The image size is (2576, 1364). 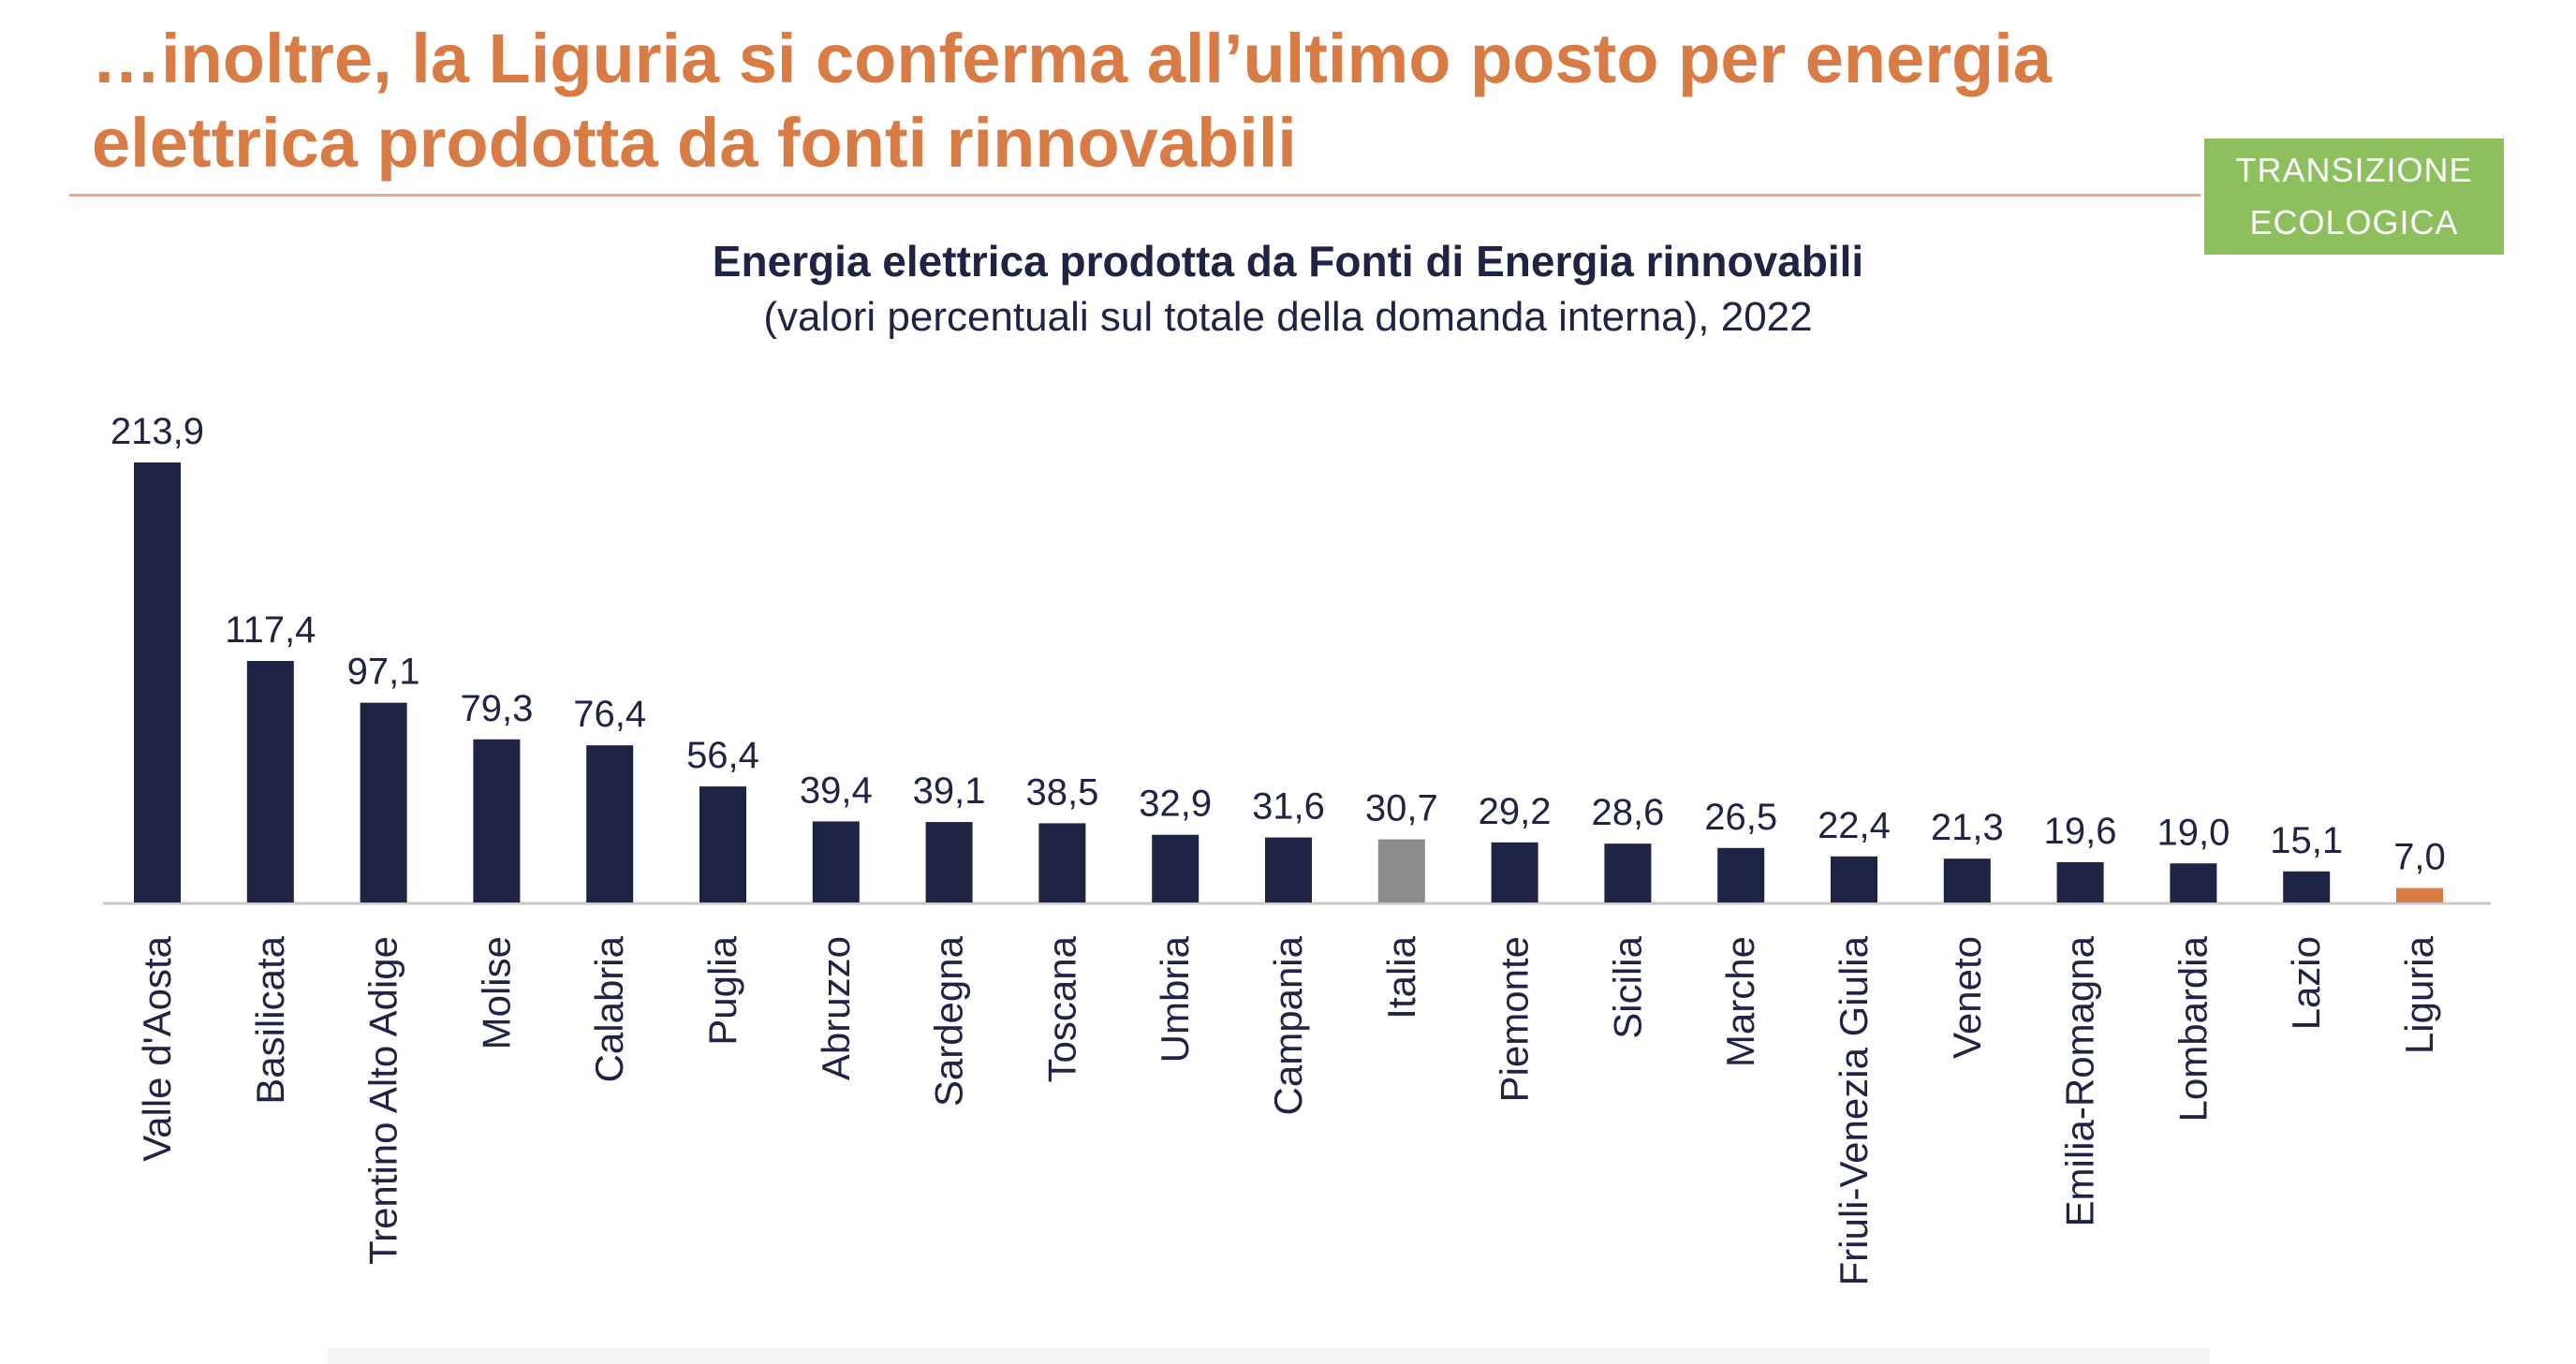 I want to click on category-label: Sardegna, so click(x=949, y=1021).